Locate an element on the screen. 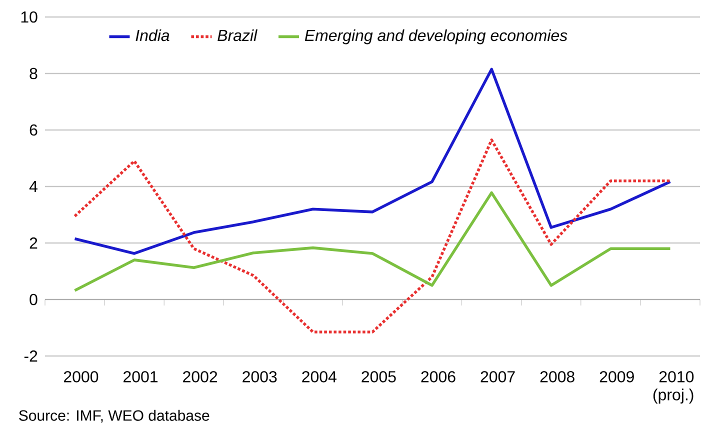  y-tick-label: 8 is located at coordinates (34, 74).